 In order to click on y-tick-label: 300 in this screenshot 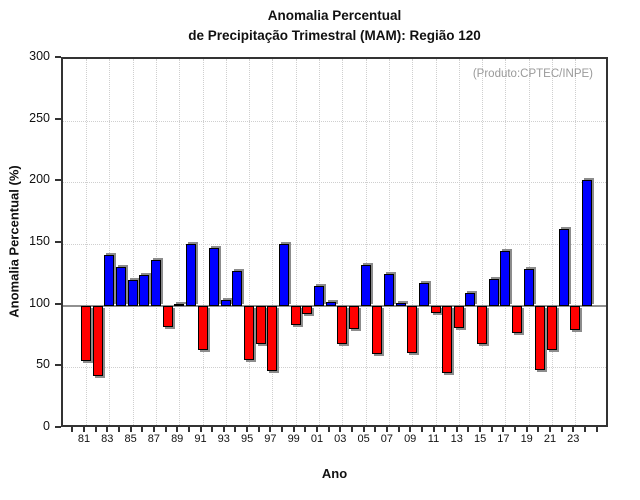, I will do `click(39, 56)`.